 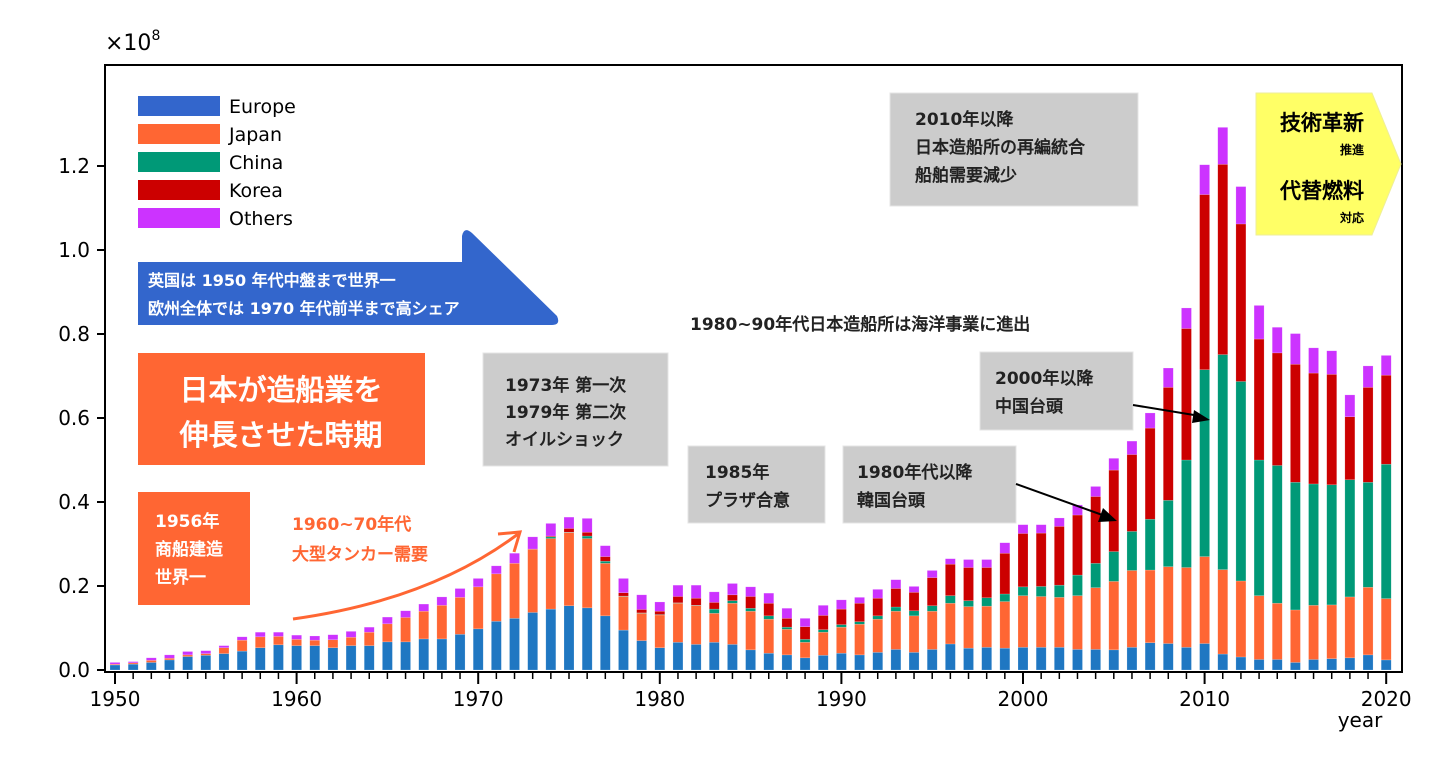 I want to click on bar-segment-korea-2014, so click(x=1277, y=409).